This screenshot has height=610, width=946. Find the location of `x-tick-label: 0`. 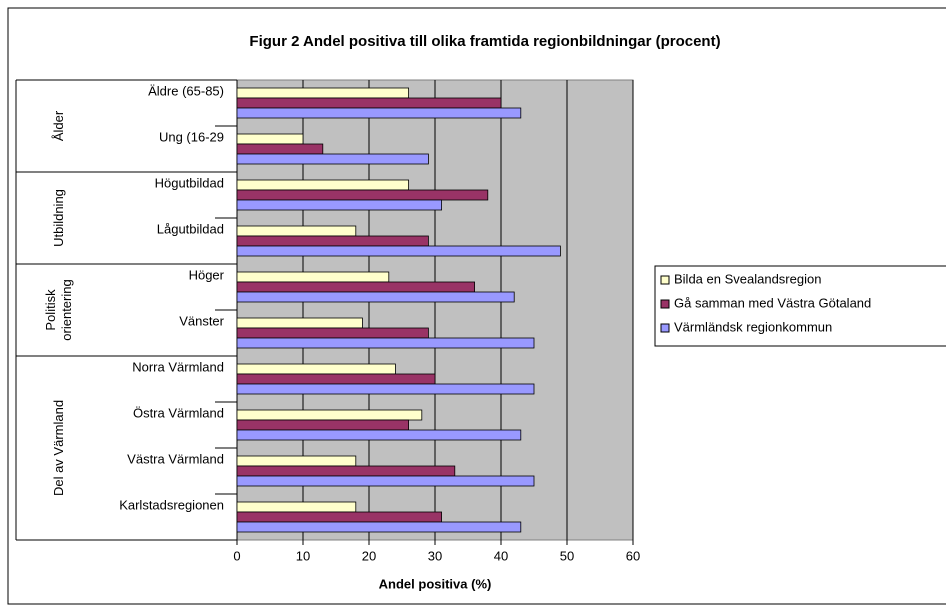

x-tick-label: 0 is located at coordinates (236, 555).